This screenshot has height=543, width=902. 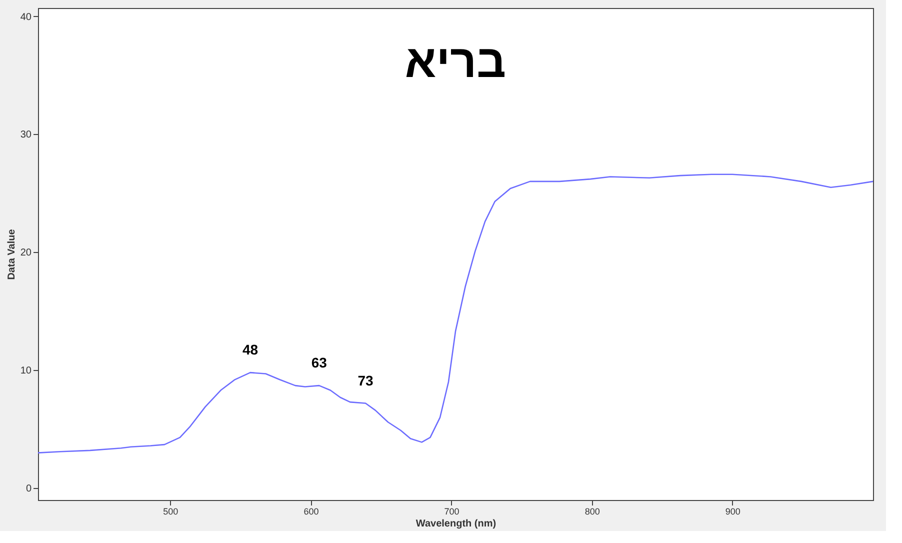 I want to click on x-axis-title: Wavelength (nm), so click(x=456, y=524).